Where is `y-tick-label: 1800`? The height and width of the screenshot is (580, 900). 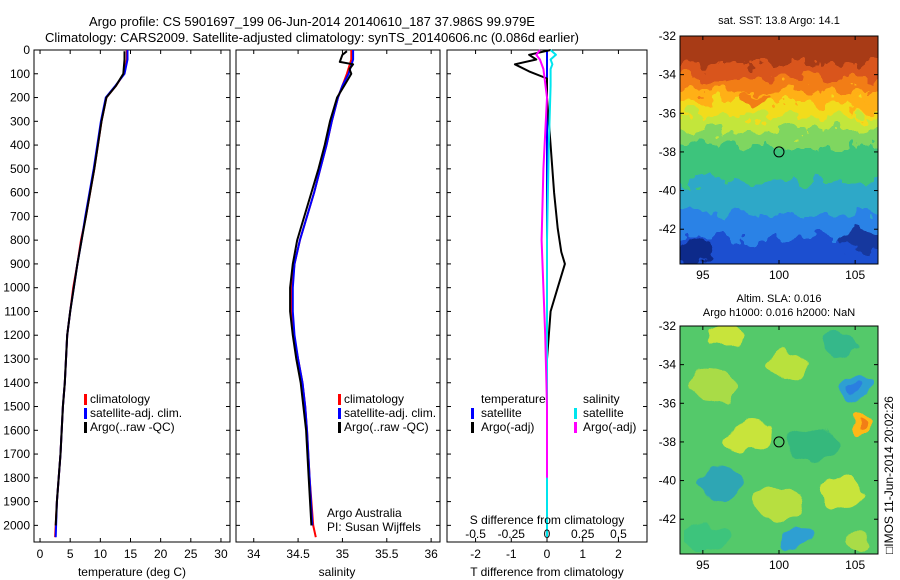
y-tick-label: 1800 is located at coordinates (16, 478).